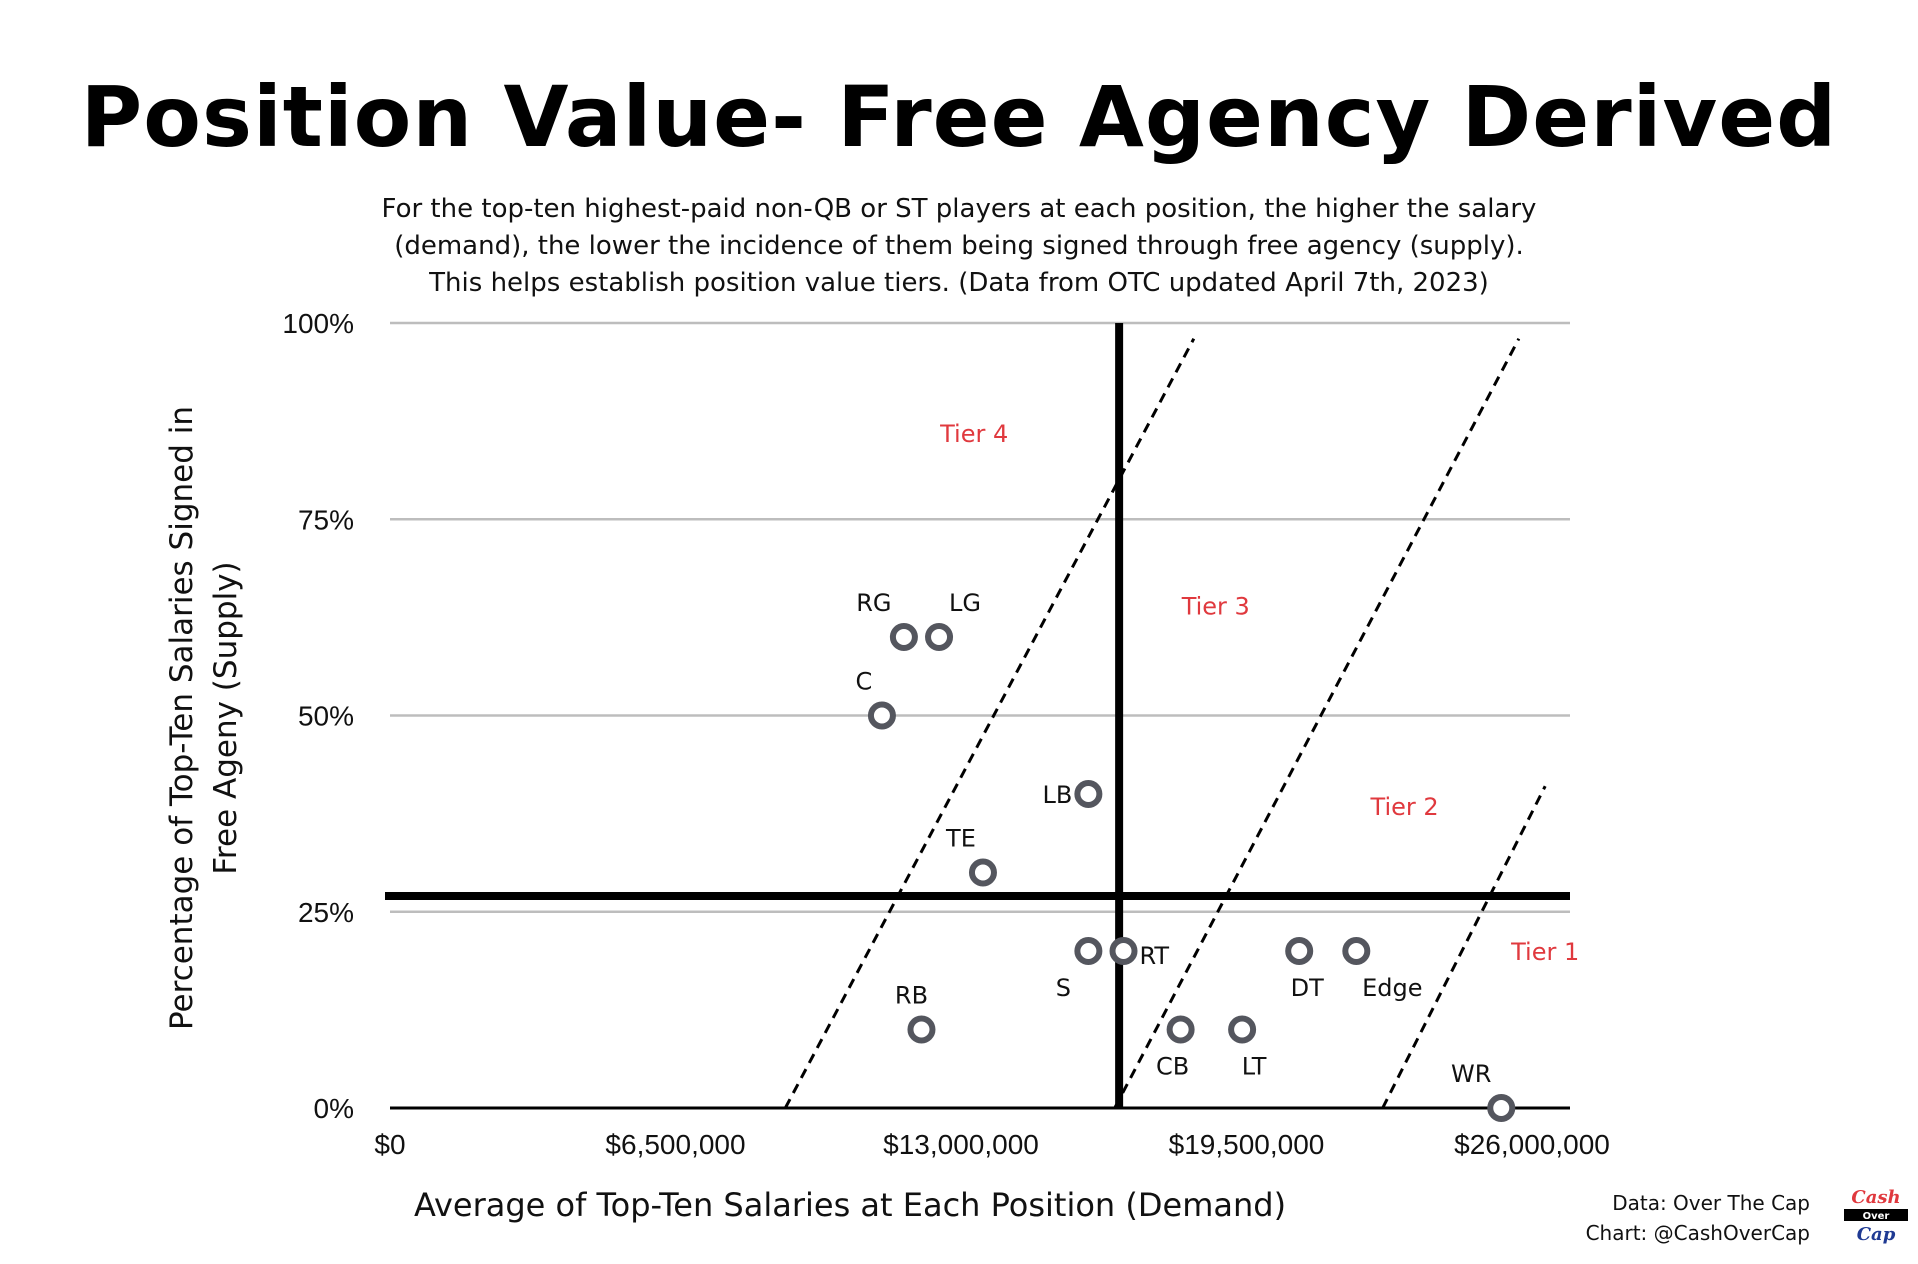 The image size is (1918, 1264). Describe the element at coordinates (1058, 795) in the screenshot. I see `data-point-label: LB` at that location.